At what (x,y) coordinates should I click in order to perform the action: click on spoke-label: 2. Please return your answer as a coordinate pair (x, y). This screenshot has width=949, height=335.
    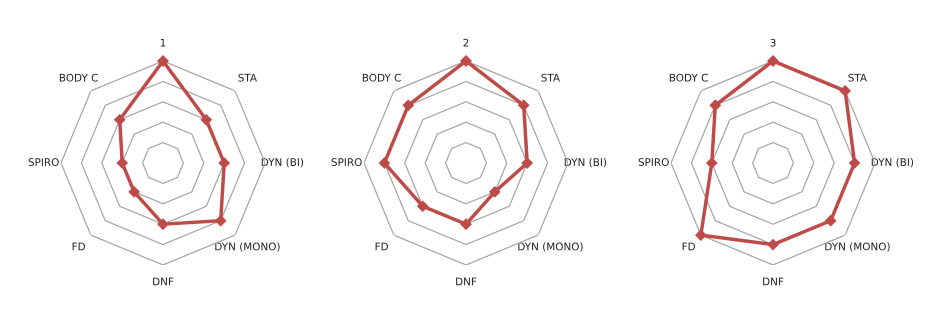
    Looking at the image, I should click on (465, 42).